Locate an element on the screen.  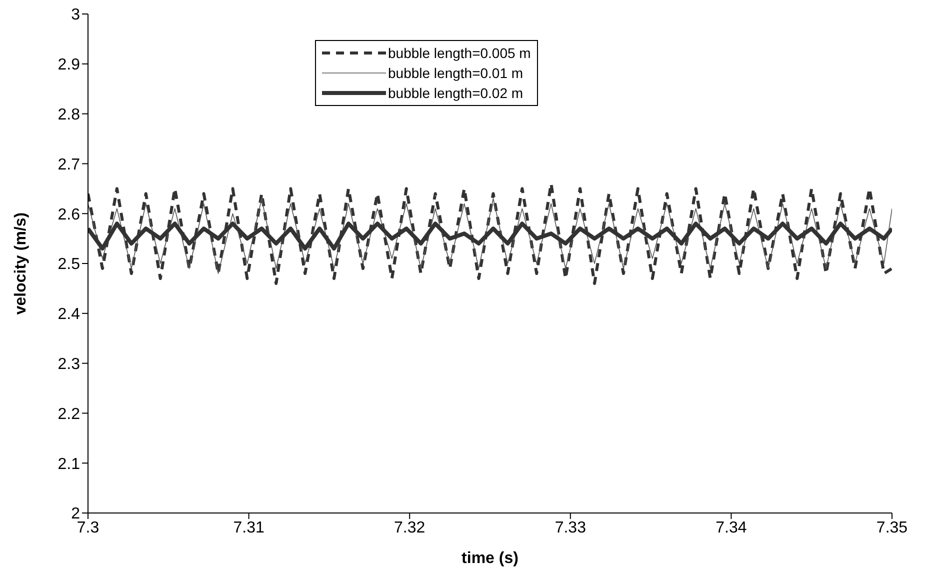
x-axis-title: time (s) is located at coordinates (490, 558).